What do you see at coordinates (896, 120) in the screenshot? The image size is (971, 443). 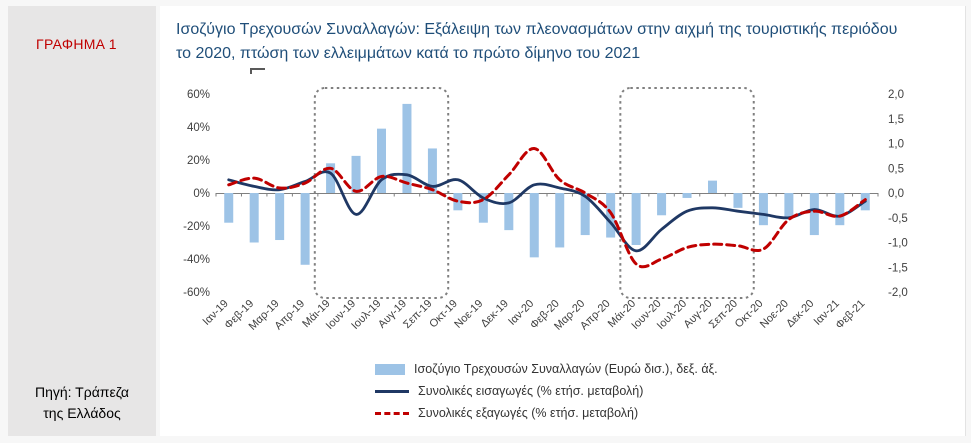 I see `svg-text: 1,5` at bounding box center [896, 120].